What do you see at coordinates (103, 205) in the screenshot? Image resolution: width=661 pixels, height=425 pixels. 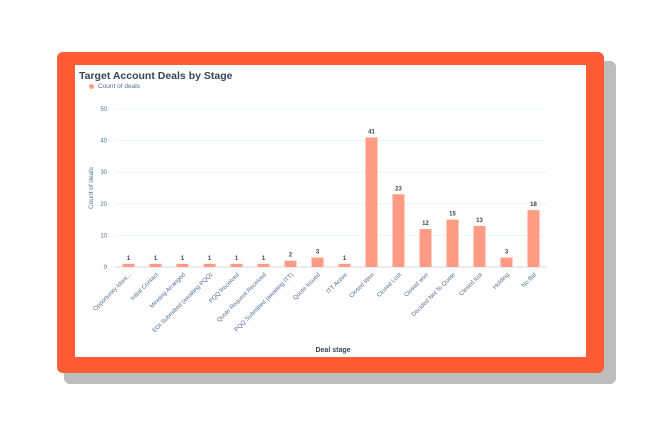 I see `y-tick-label: 20` at bounding box center [103, 205].